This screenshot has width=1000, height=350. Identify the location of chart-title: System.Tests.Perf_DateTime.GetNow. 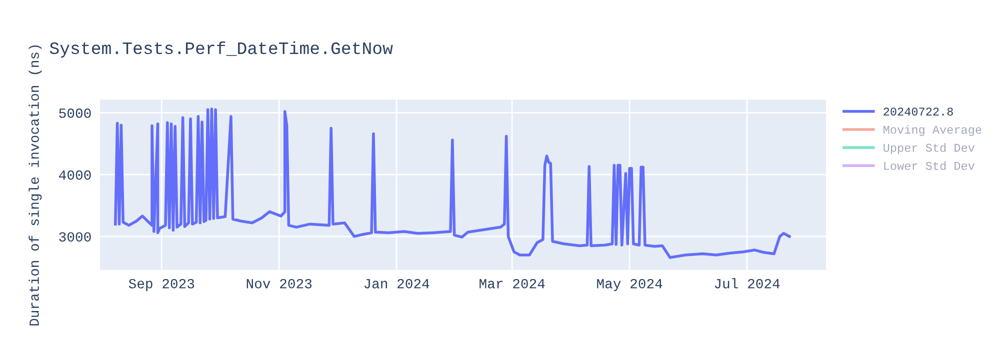
(221, 49).